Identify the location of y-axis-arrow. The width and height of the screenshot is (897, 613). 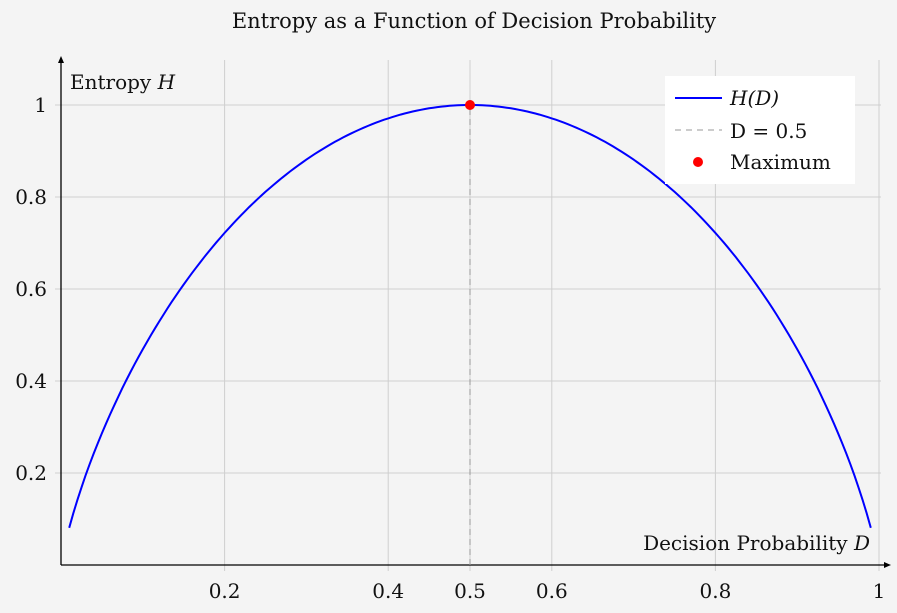
(61, 59).